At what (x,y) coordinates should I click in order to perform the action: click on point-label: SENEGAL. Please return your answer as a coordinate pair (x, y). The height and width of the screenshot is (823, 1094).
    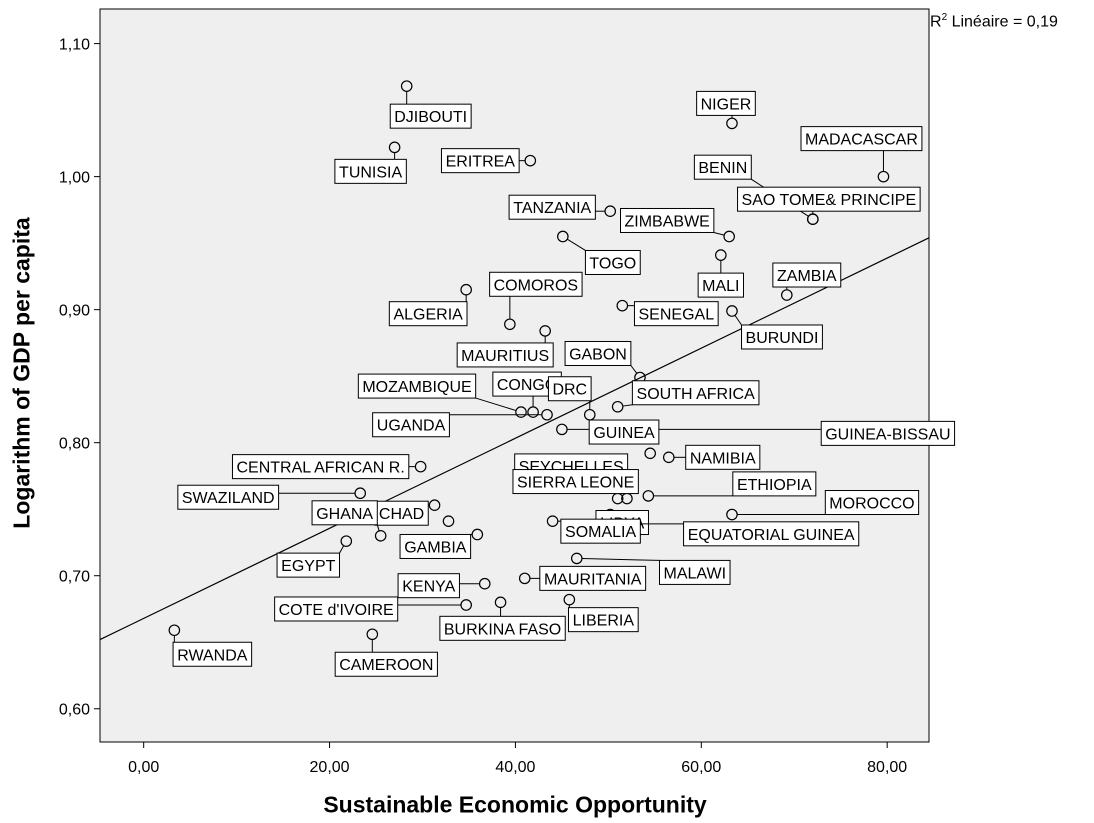
    Looking at the image, I should click on (677, 315).